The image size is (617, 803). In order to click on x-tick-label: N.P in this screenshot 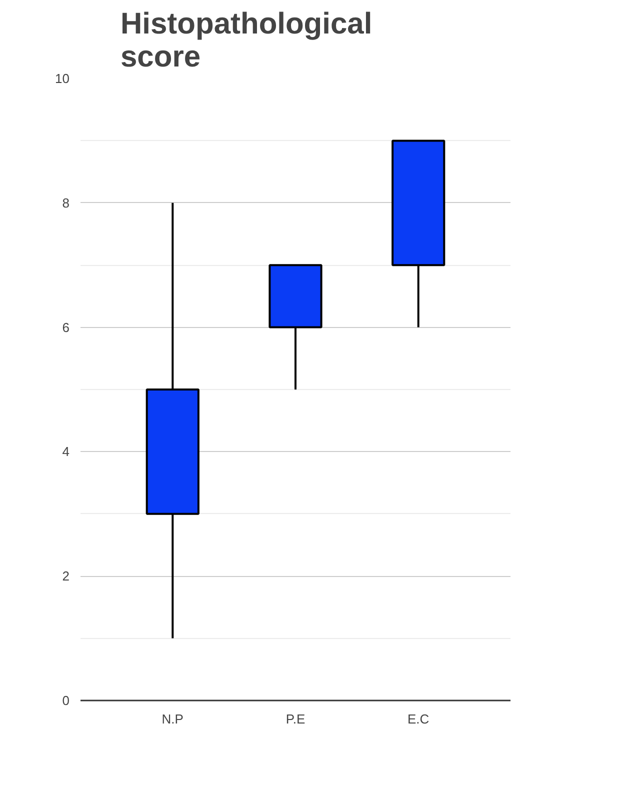, I will do `click(173, 719)`.